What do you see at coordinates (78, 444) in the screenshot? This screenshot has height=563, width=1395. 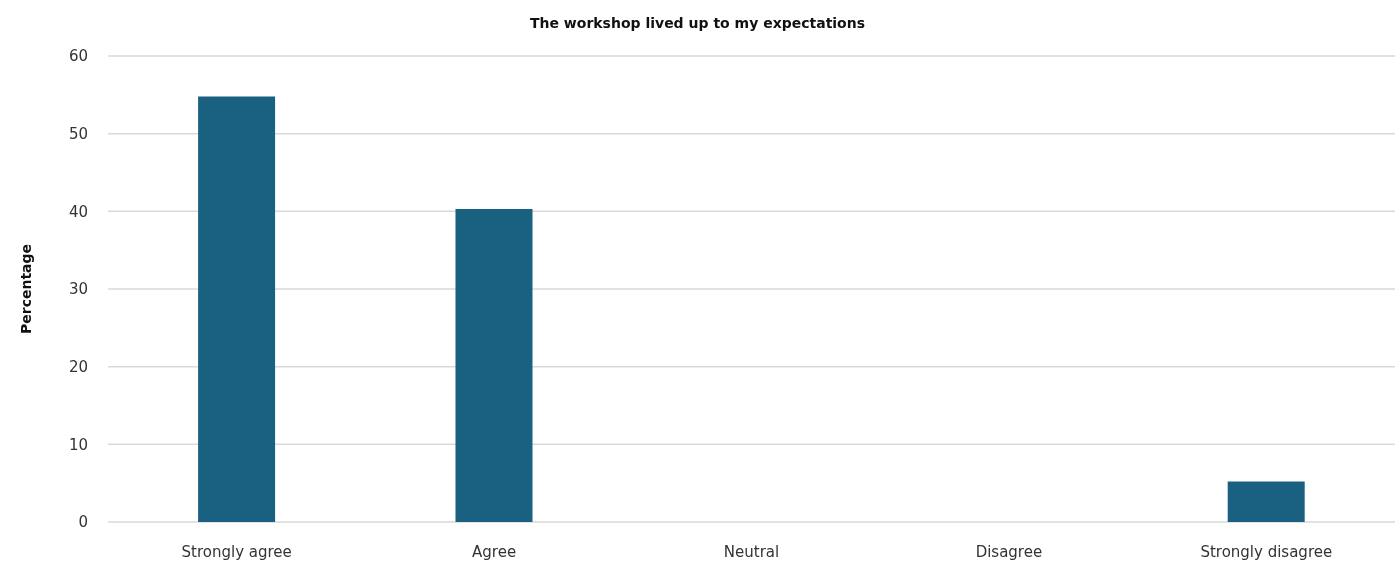 I see `y-tick-label: 10` at bounding box center [78, 444].